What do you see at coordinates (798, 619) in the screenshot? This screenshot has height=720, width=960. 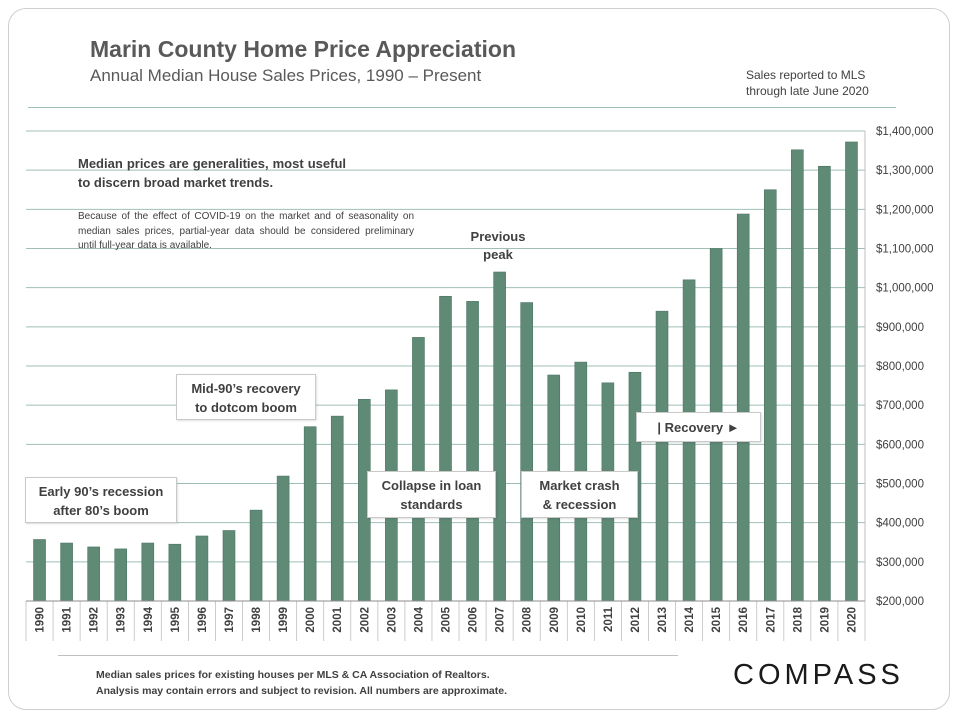 I see `x-tick-label: 2018` at bounding box center [798, 619].